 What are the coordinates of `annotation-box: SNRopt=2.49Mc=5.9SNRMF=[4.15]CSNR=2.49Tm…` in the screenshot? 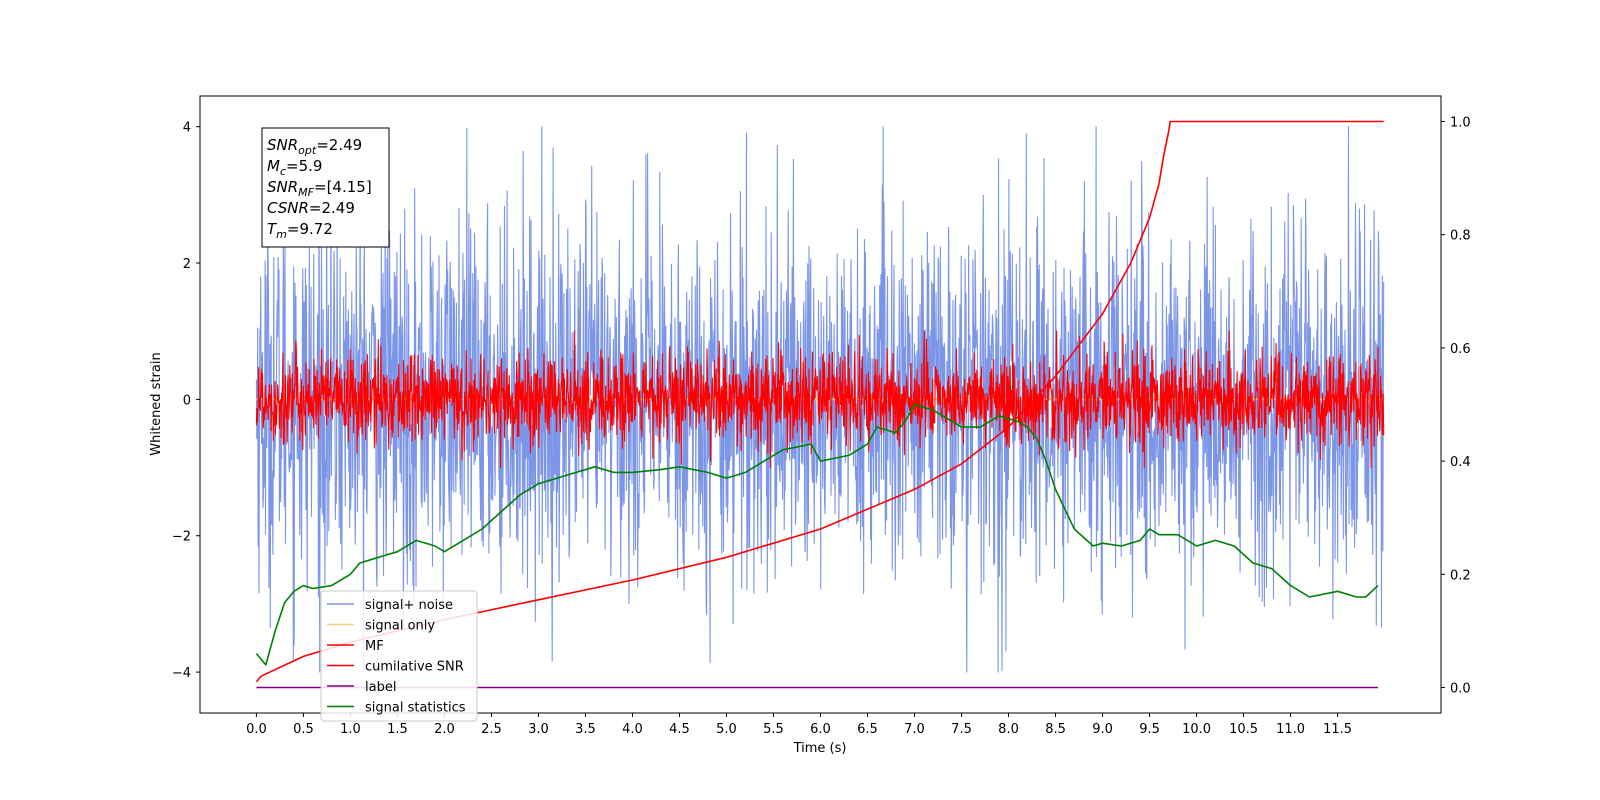 It's located at (325, 187).